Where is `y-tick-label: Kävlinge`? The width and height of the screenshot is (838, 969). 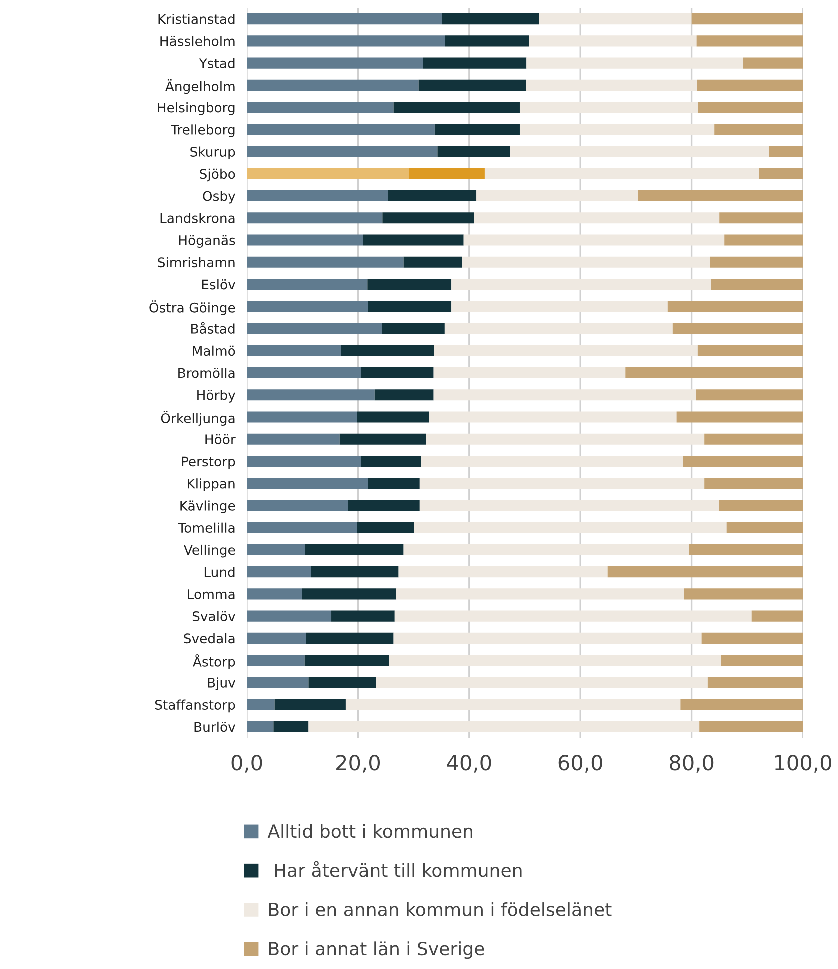
y-tick-label: Kävlinge is located at coordinates (208, 507).